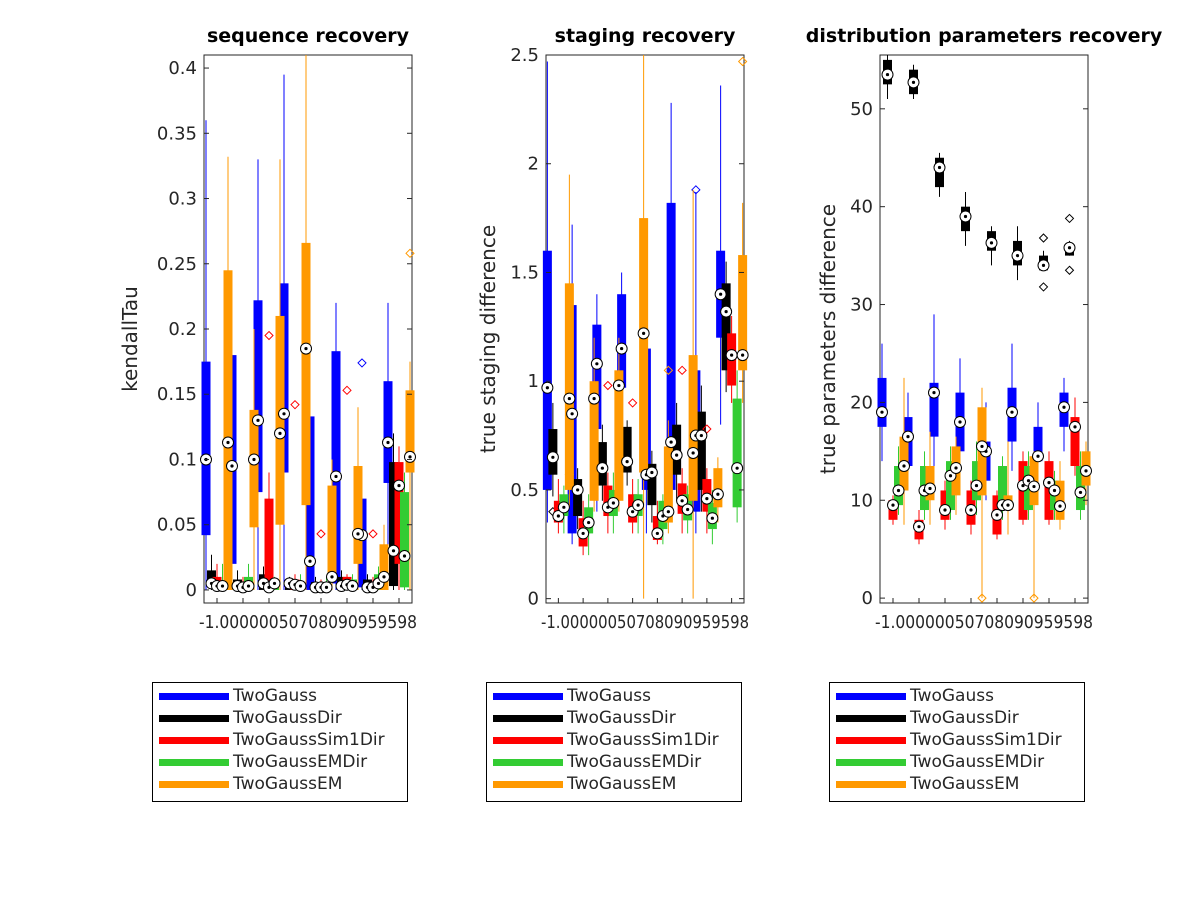  What do you see at coordinates (533, 164) in the screenshot?
I see `y-tick-label: 2` at bounding box center [533, 164].